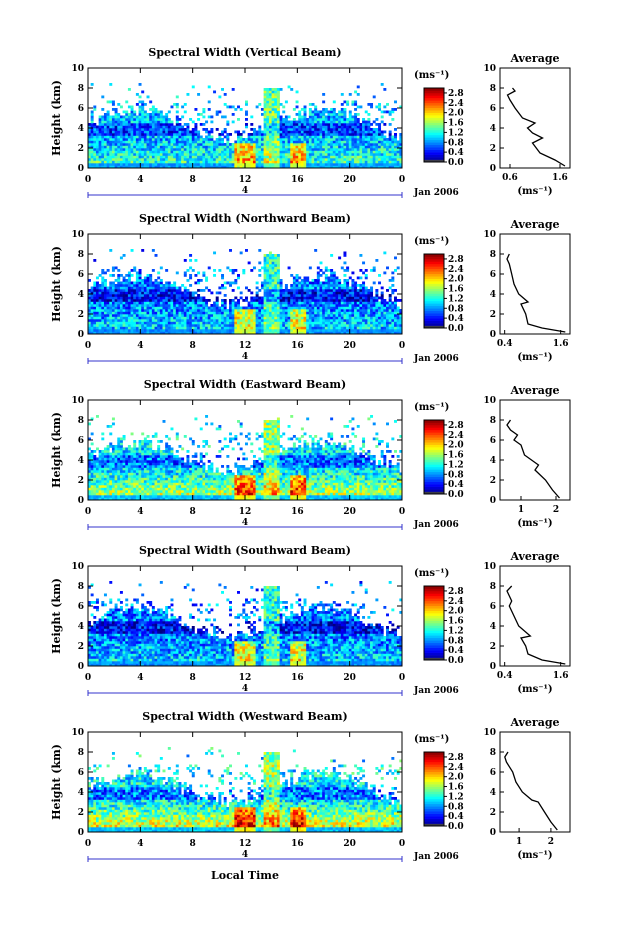 Image resolution: width=621 pixels, height=929 pixels. Describe the element at coordinates (493, 169) in the screenshot. I see `average-y-tick-label: 0` at that location.